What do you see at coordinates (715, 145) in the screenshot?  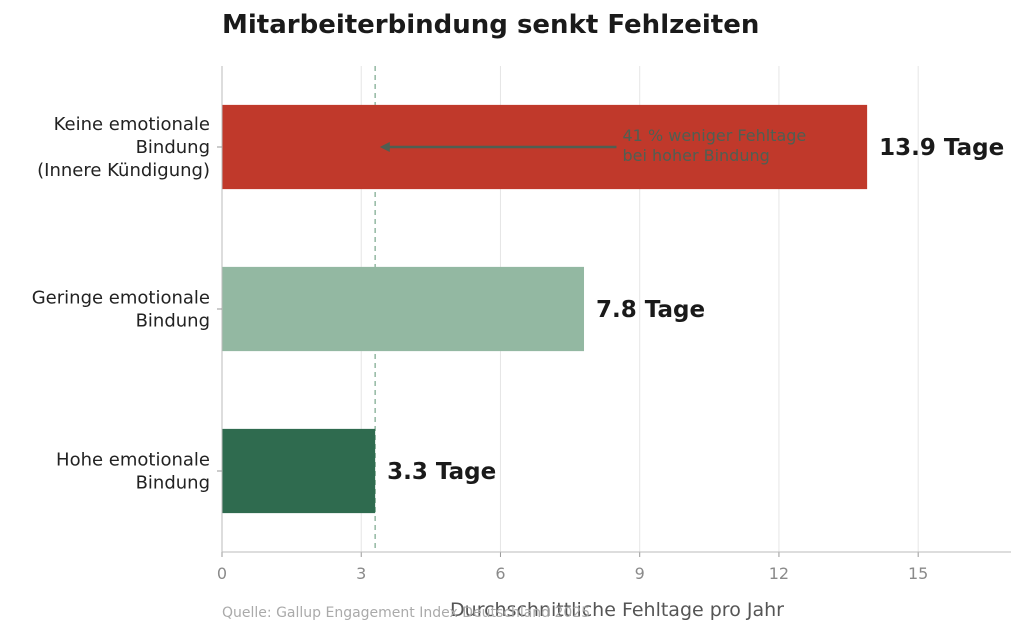 I see `annotation-text: 41 % weniger Fehltage bei hoher Bindung` at bounding box center [715, 145].